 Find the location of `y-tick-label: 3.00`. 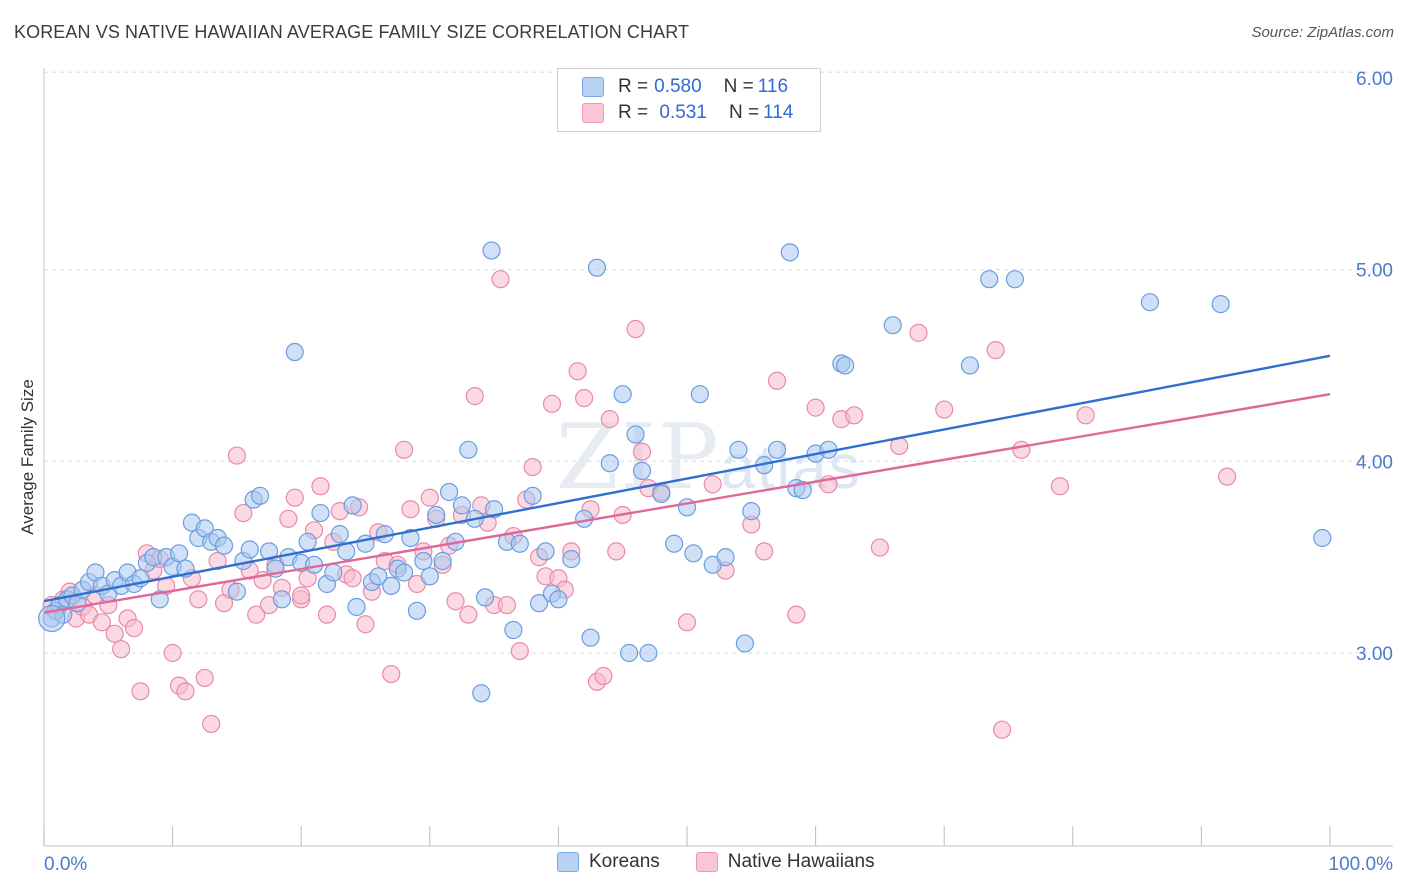

y-tick-label: 3.00 is located at coordinates (1374, 654).